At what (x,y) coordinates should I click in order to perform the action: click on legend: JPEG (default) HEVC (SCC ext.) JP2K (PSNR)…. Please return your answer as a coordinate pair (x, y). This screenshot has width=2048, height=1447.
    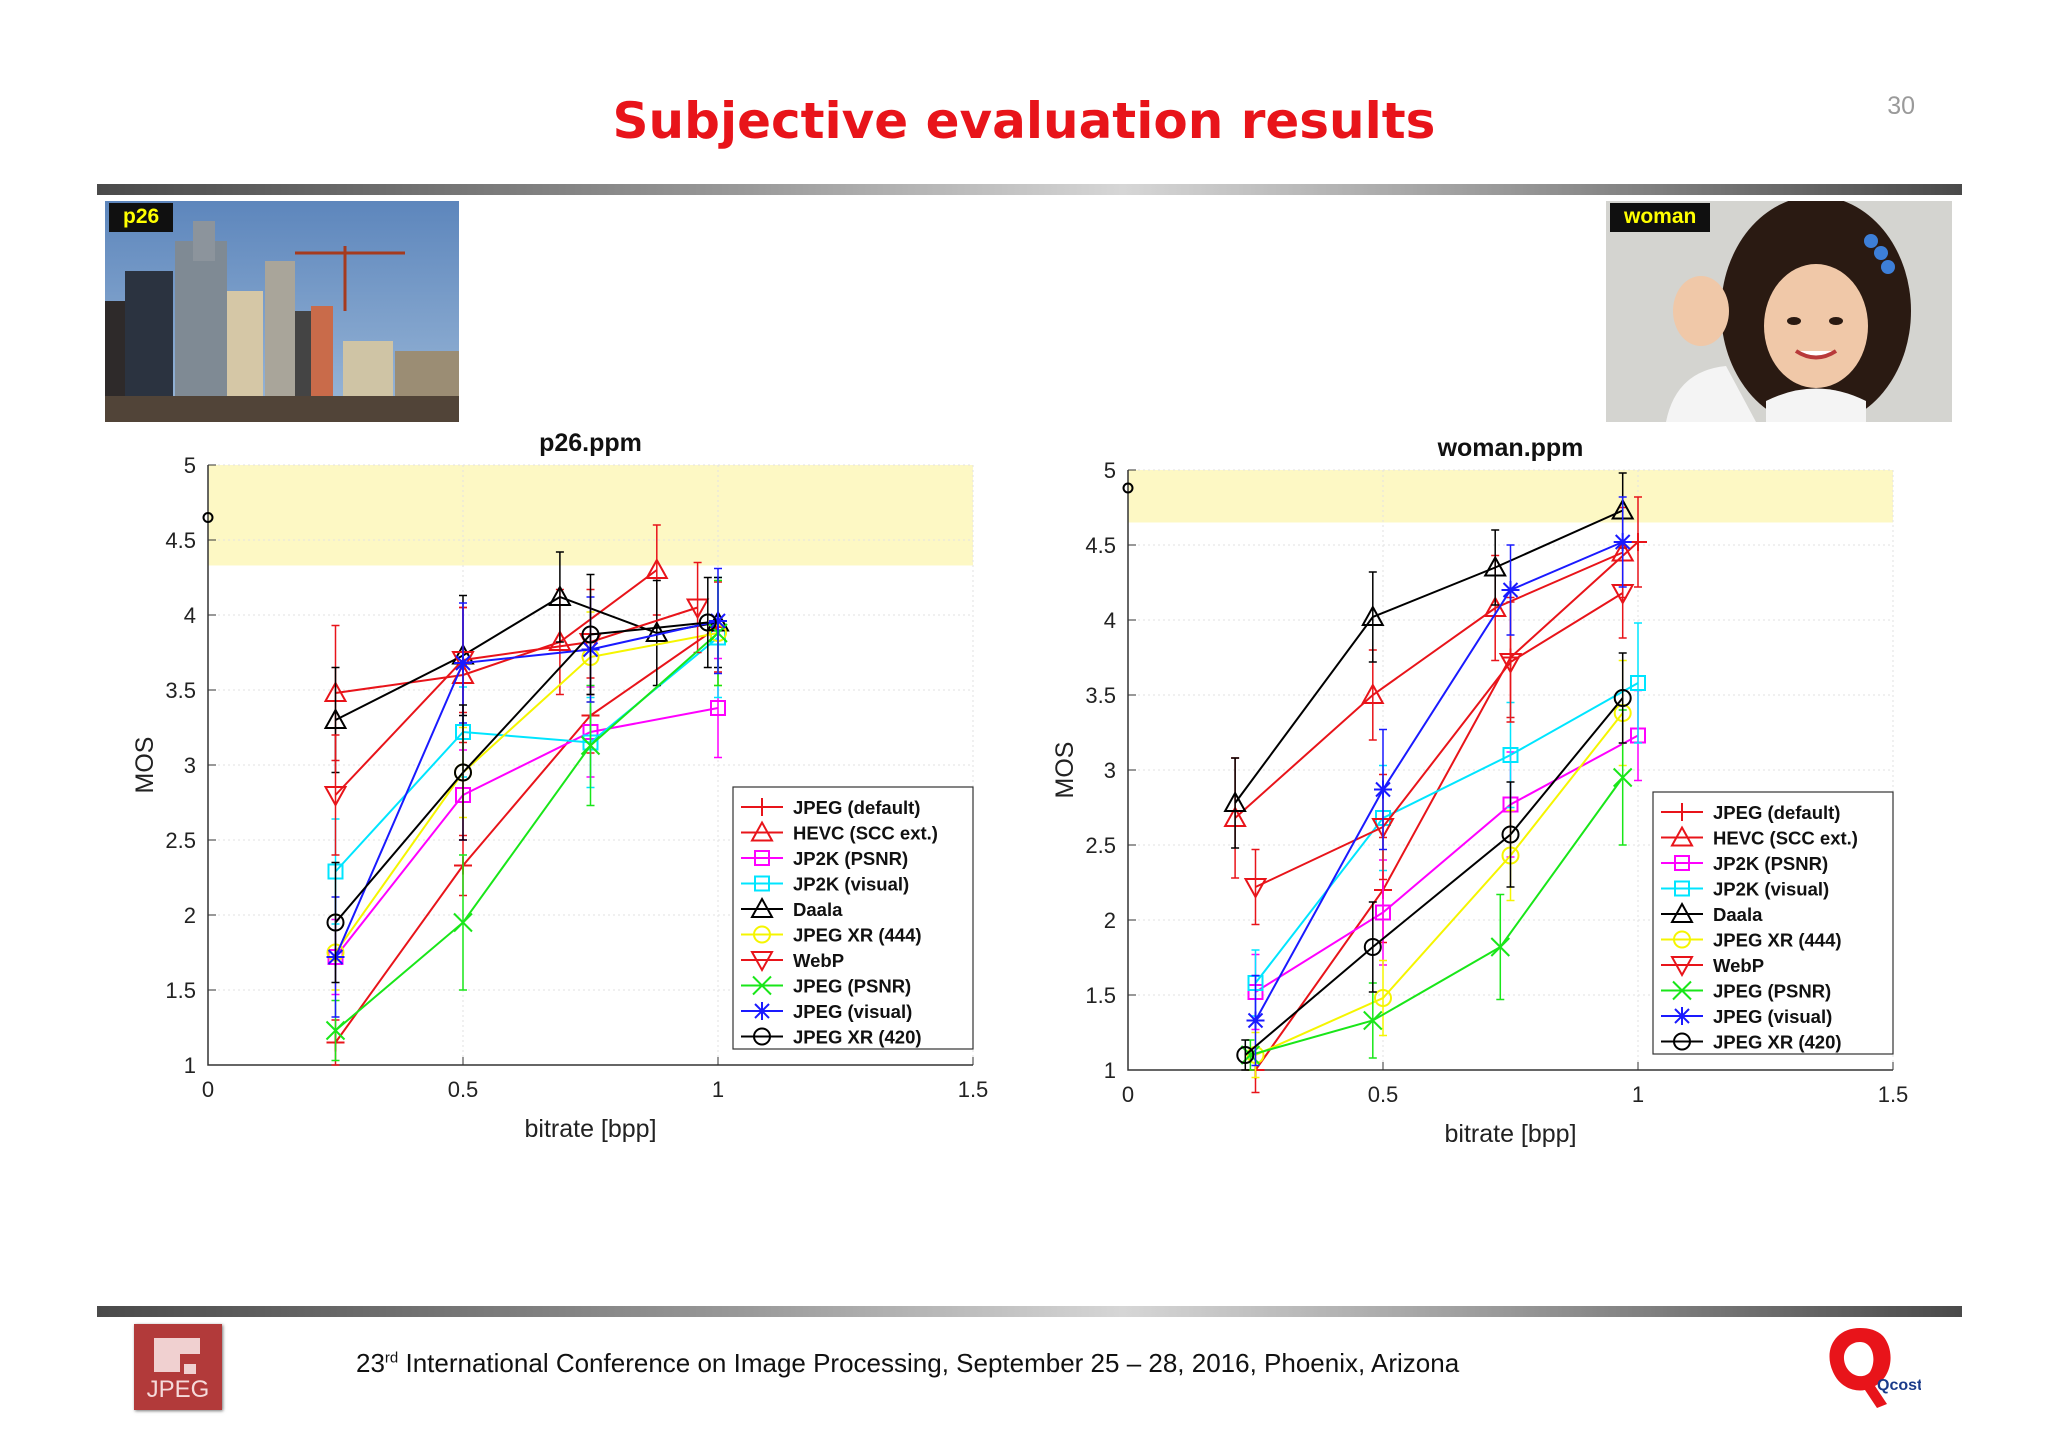
    Looking at the image, I should click on (1773, 923).